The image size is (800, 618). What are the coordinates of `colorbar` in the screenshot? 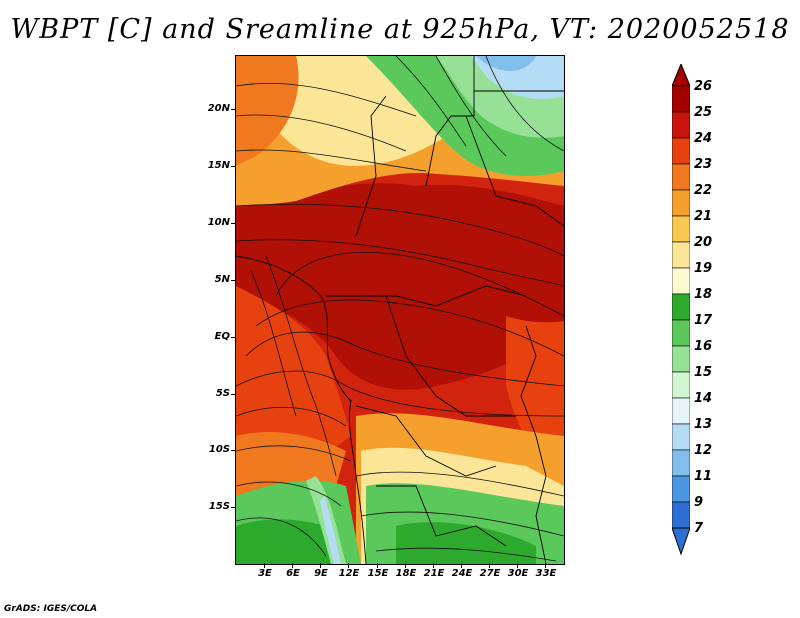 It's located at (681, 310).